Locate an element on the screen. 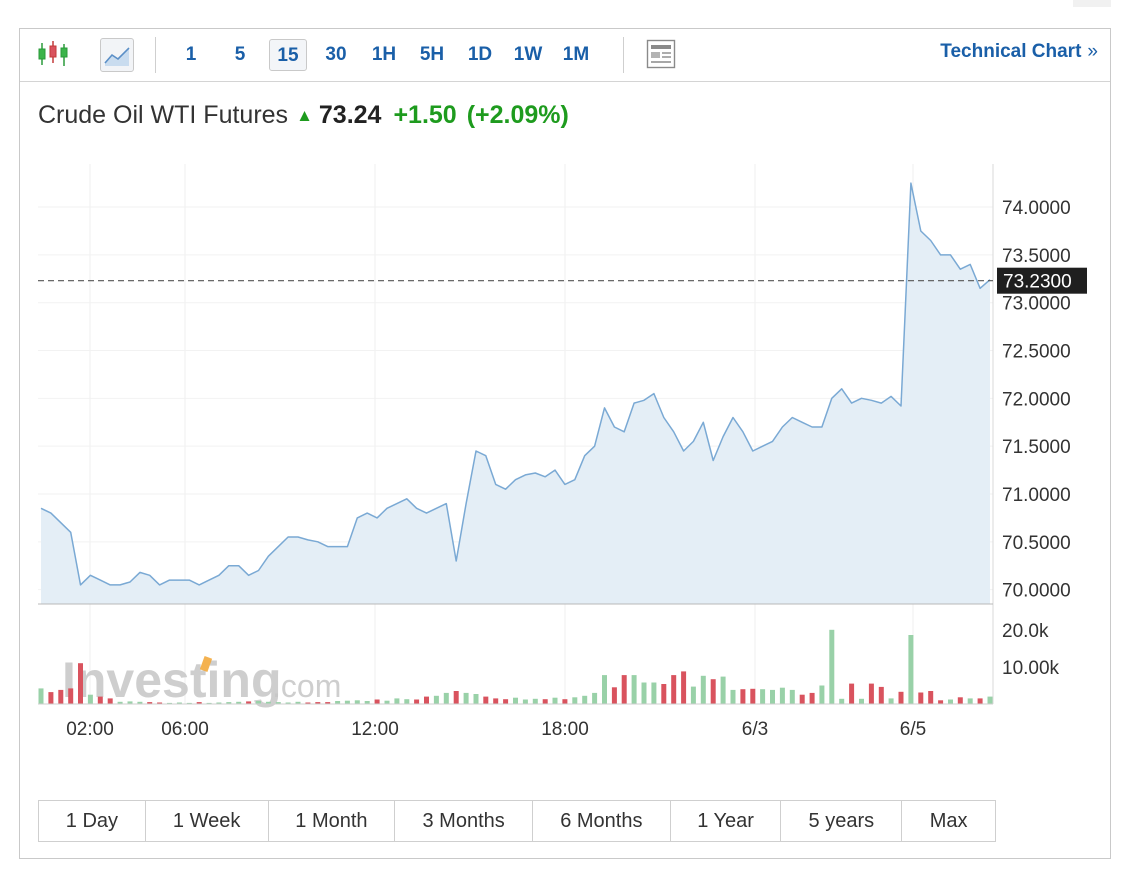 This screenshot has height=874, width=1125. last-price: 73.24 is located at coordinates (350, 115).